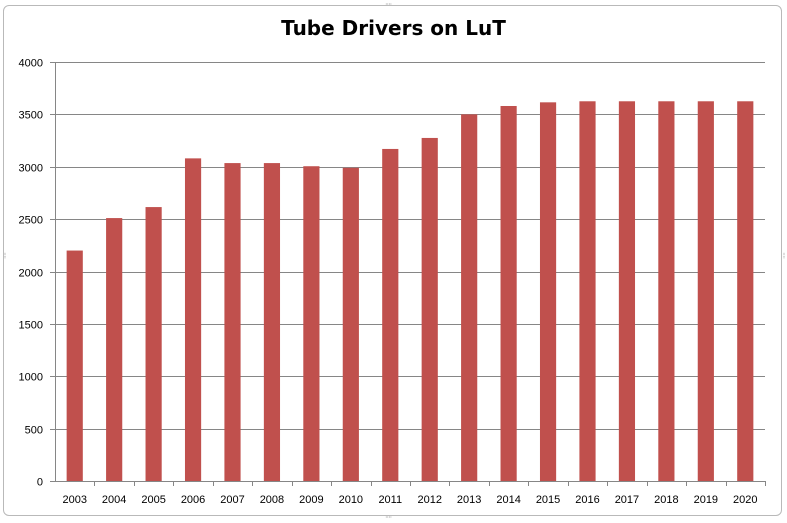  Describe the element at coordinates (31, 169) in the screenshot. I see `y-tick-label: 3000` at that location.